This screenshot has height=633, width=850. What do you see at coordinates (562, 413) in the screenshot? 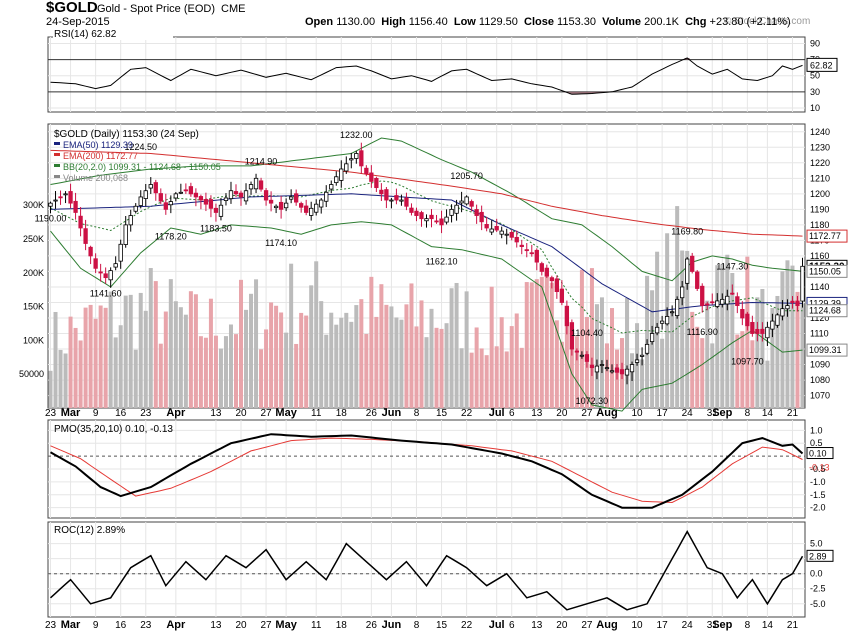
I see `x-tick-label: 20` at bounding box center [562, 413].